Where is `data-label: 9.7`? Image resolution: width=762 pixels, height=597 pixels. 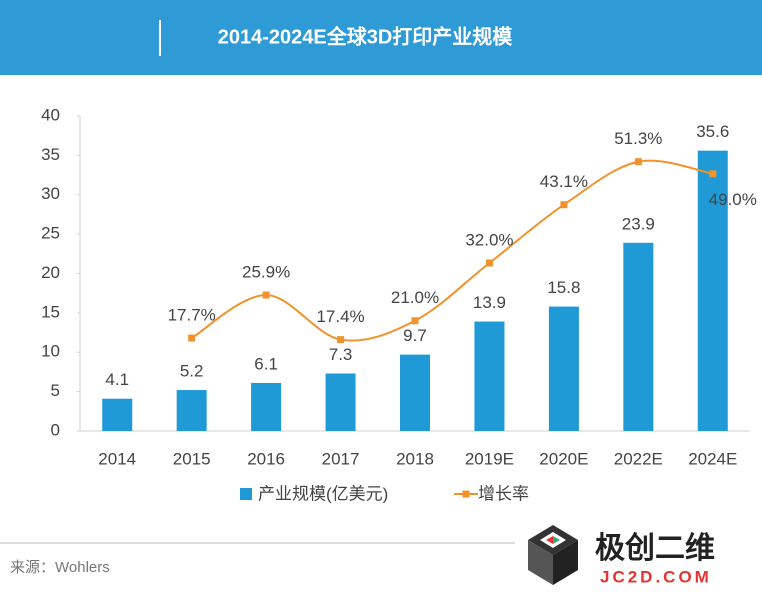 data-label: 9.7 is located at coordinates (415, 335).